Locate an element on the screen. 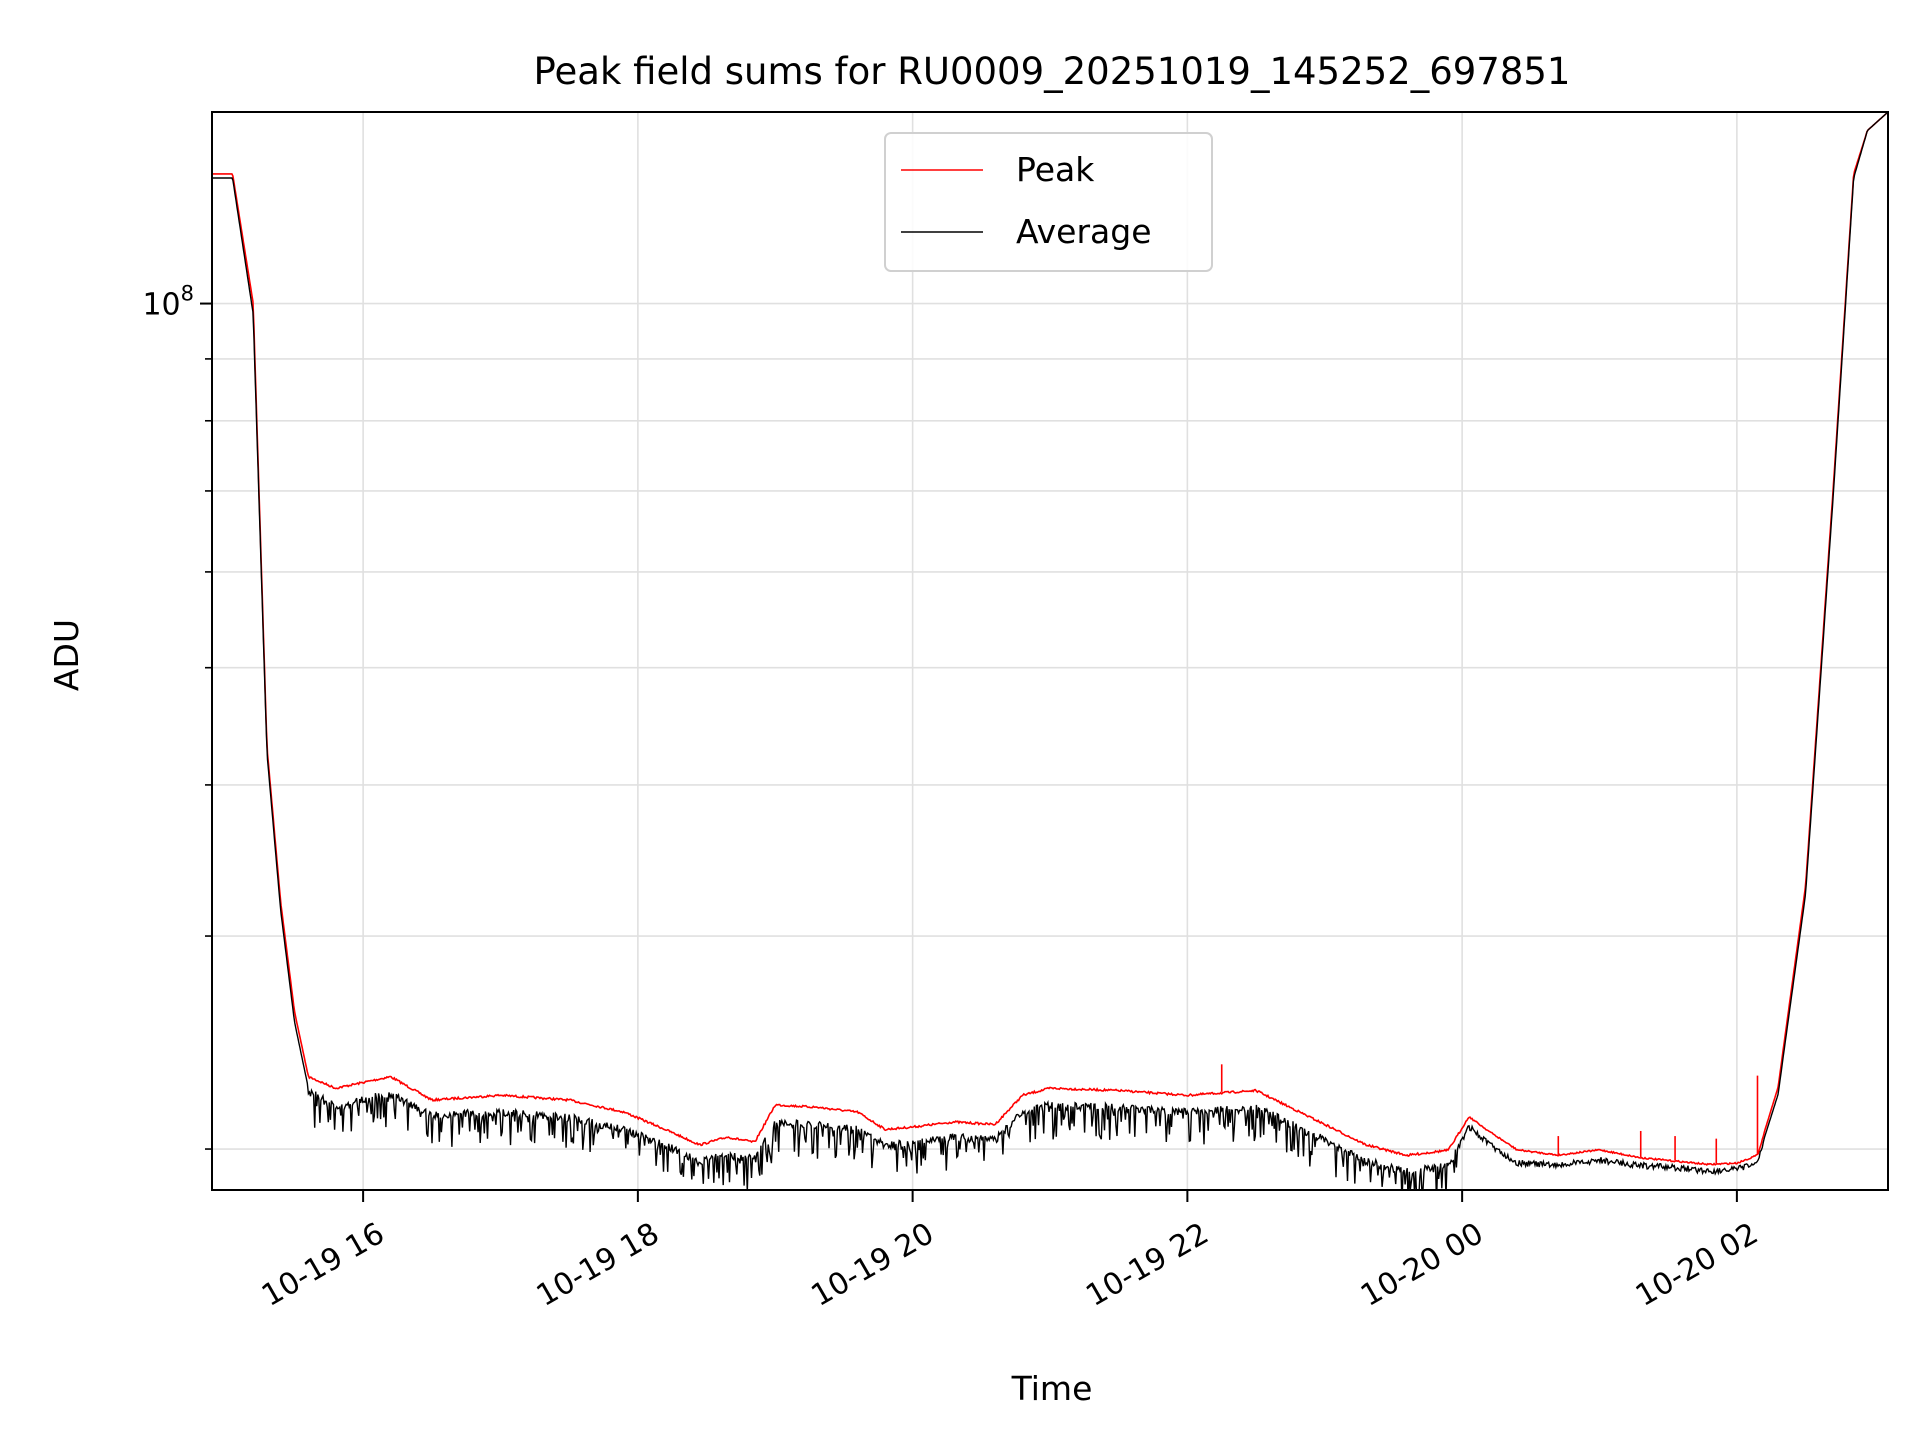 This screenshot has height=1440, width=1920. x-axis-label: Time is located at coordinates (1052, 1388).